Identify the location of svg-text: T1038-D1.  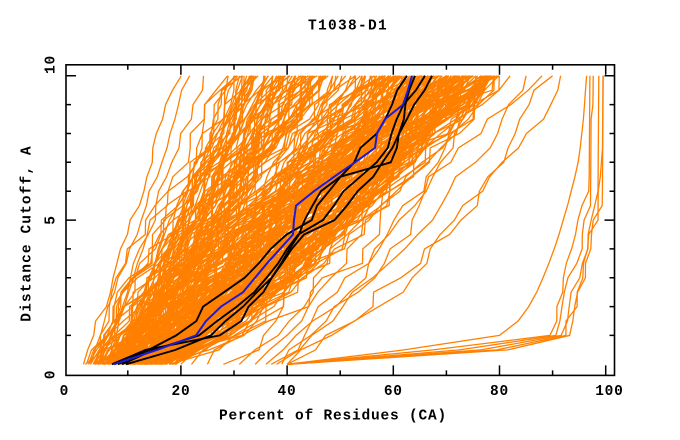
(348, 27).